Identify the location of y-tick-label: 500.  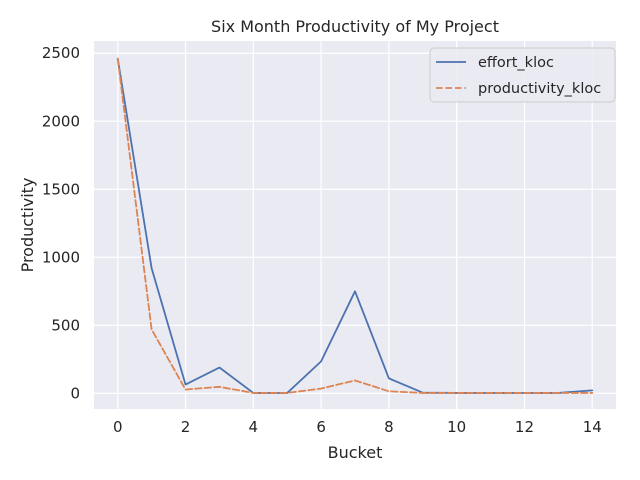
(65, 325).